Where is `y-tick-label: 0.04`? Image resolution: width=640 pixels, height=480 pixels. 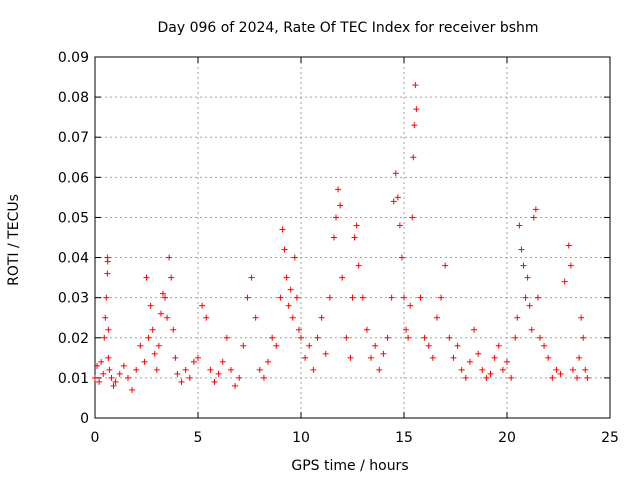
y-tick-label: 0.04 is located at coordinates (73, 259).